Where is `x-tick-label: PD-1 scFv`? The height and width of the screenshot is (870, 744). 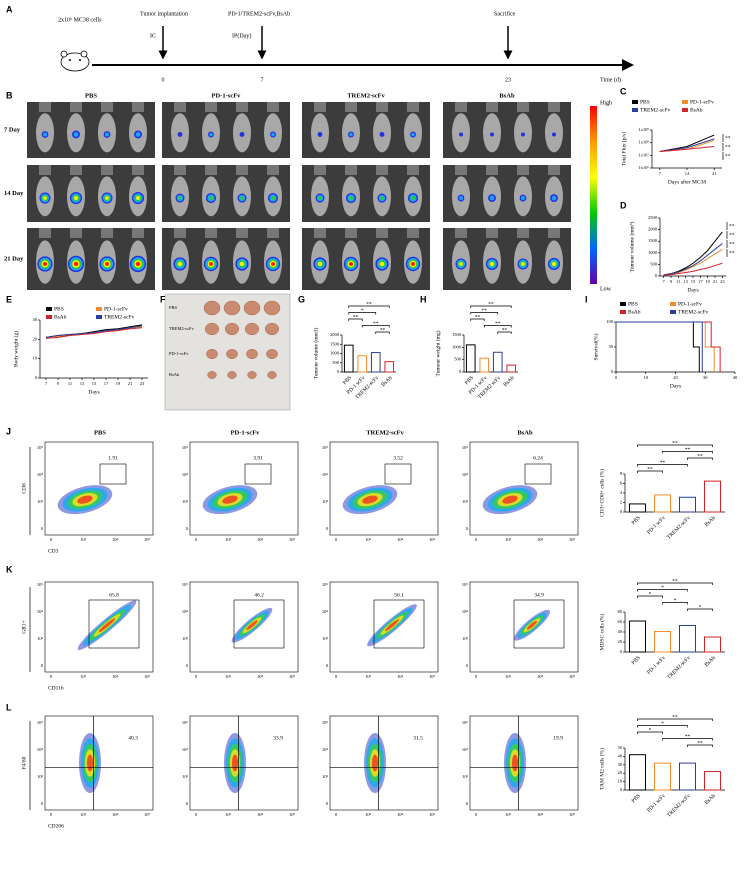 x-tick-label: PD-1 scFv is located at coordinates (656, 665).